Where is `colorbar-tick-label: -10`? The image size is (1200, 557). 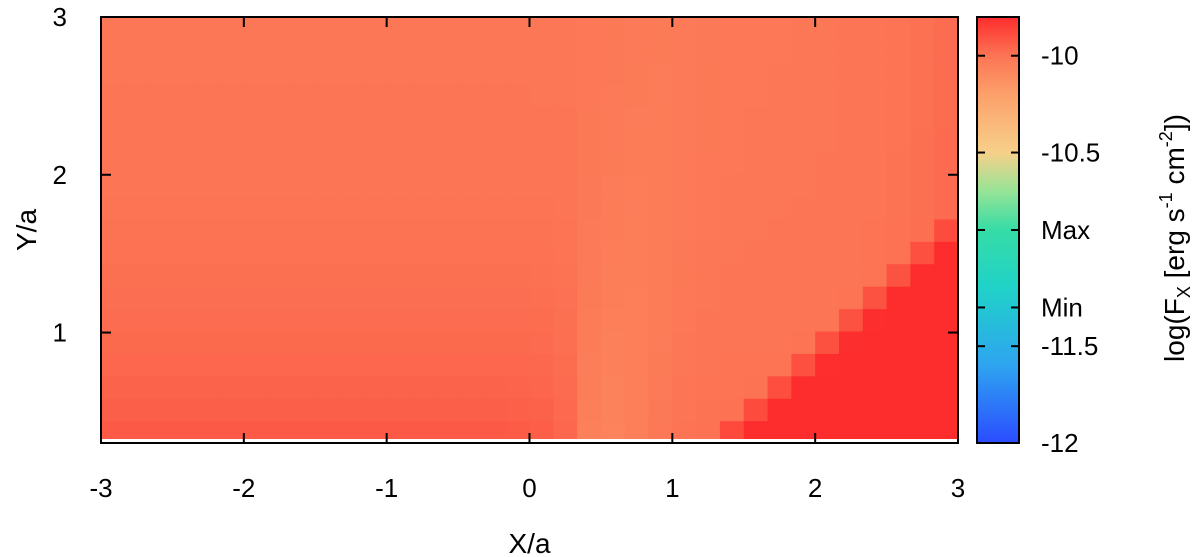
colorbar-tick-label: -10 is located at coordinates (1060, 56).